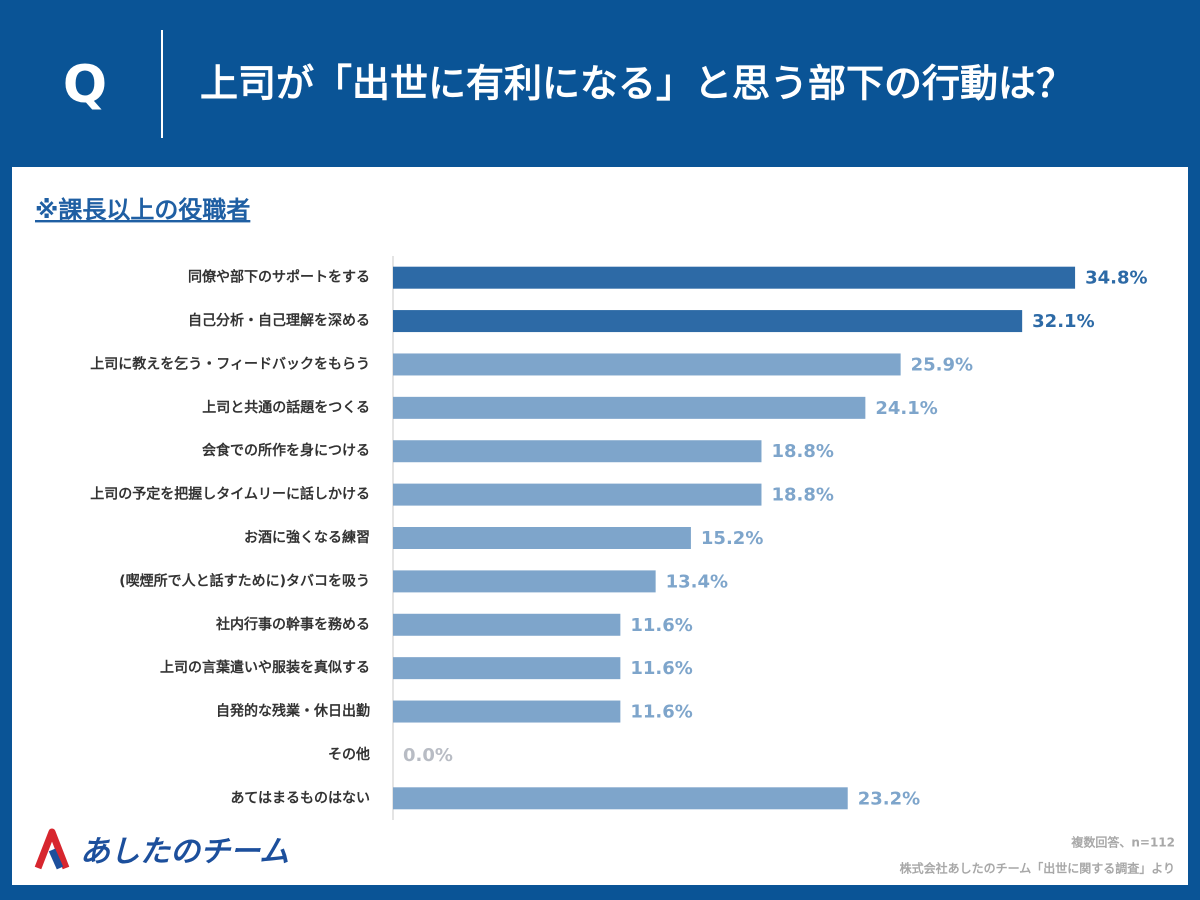 The image size is (1200, 900). I want to click on value-label: 23.2%, so click(889, 798).